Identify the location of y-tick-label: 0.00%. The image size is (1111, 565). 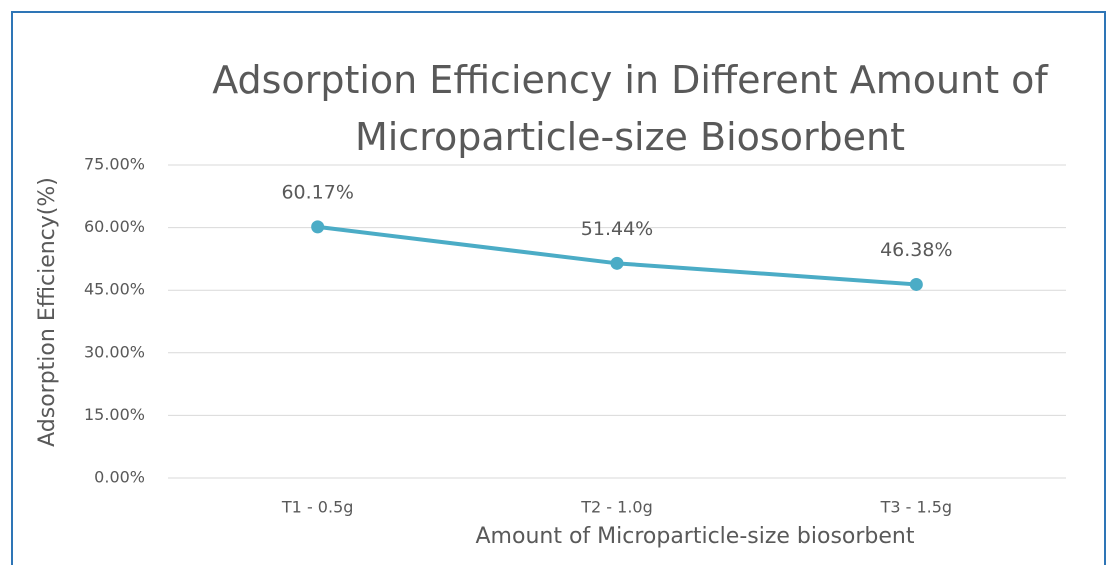
(119, 477).